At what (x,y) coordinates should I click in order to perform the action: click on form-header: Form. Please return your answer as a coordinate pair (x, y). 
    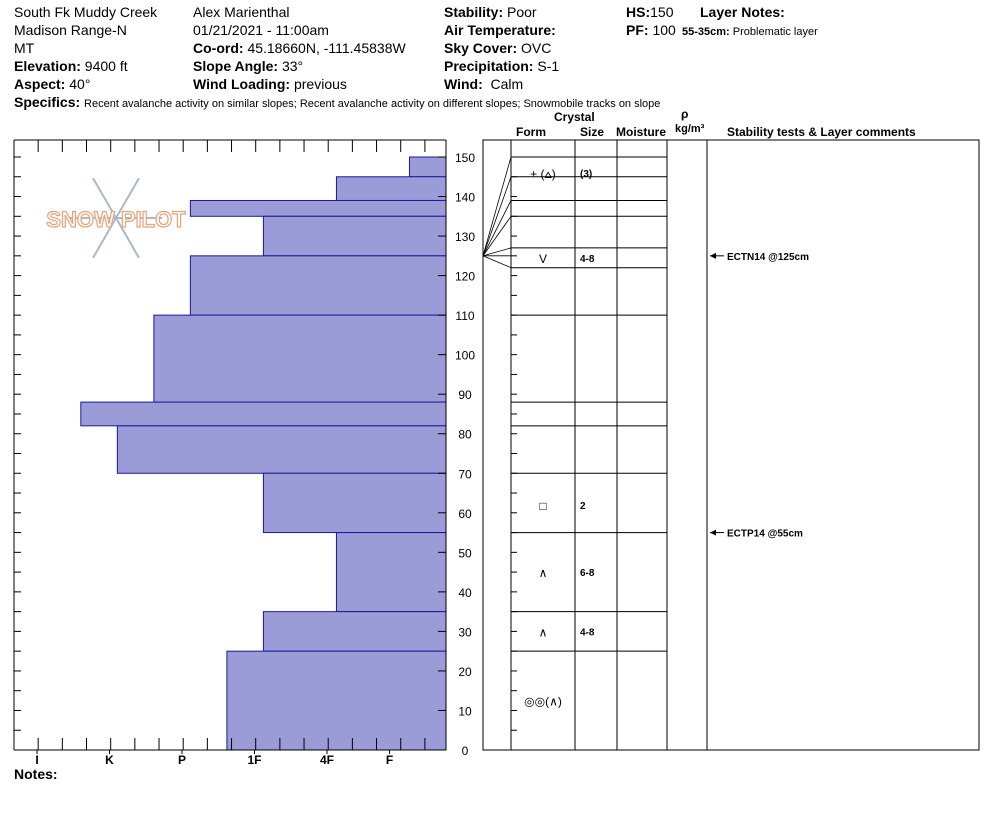
    Looking at the image, I should click on (531, 132).